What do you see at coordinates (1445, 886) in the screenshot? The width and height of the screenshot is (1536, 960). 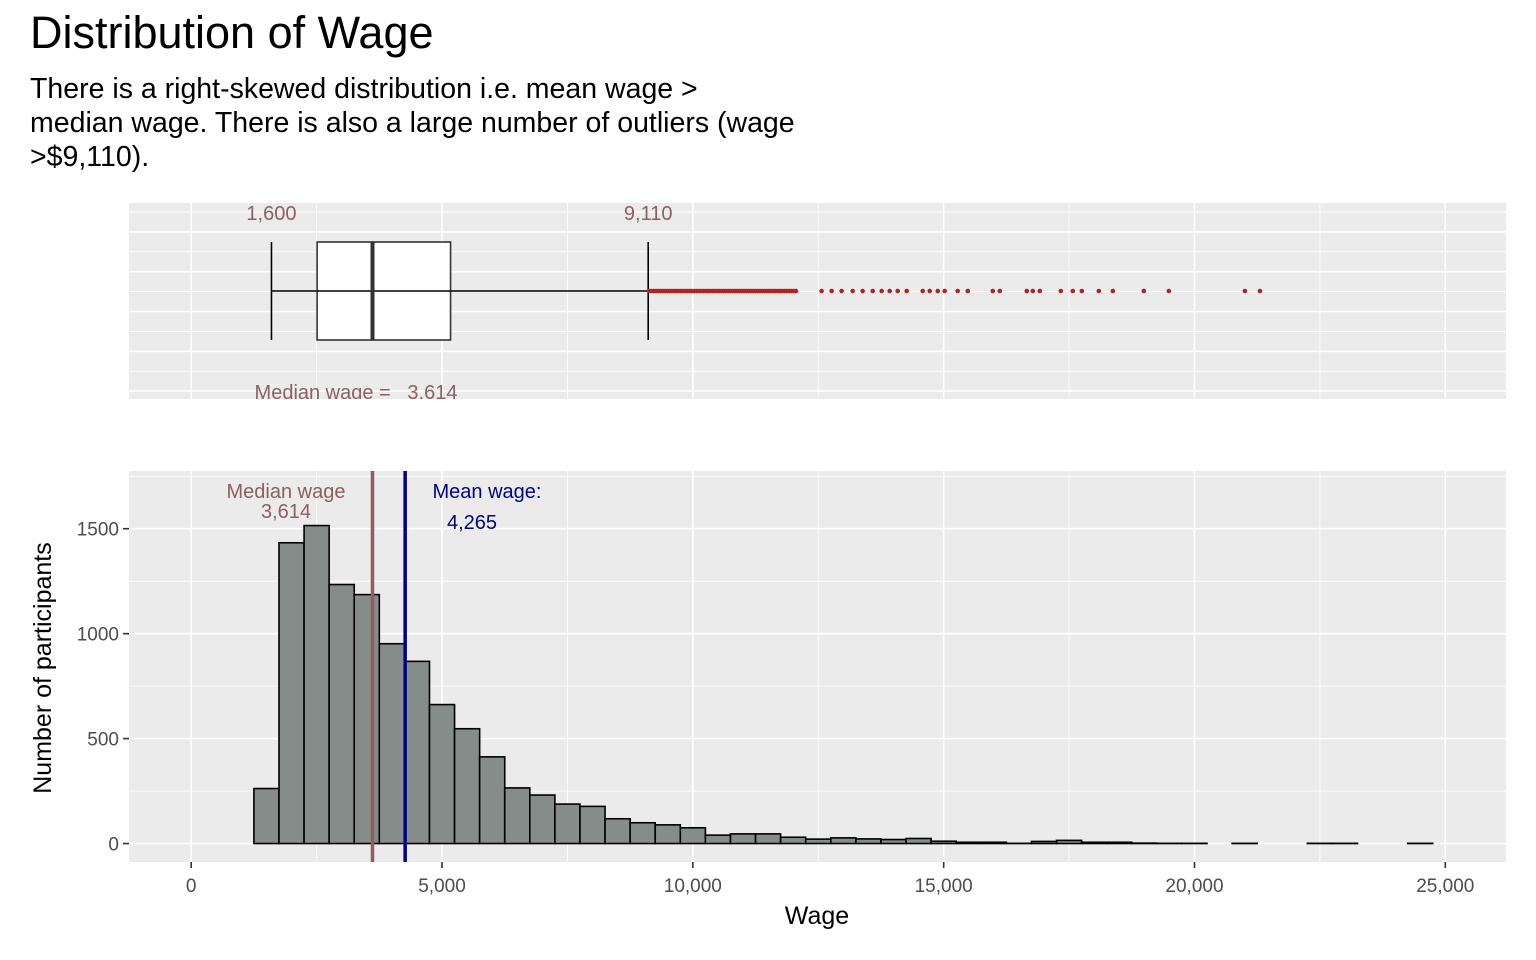 I see `x-tick-label: 25,000` at bounding box center [1445, 886].